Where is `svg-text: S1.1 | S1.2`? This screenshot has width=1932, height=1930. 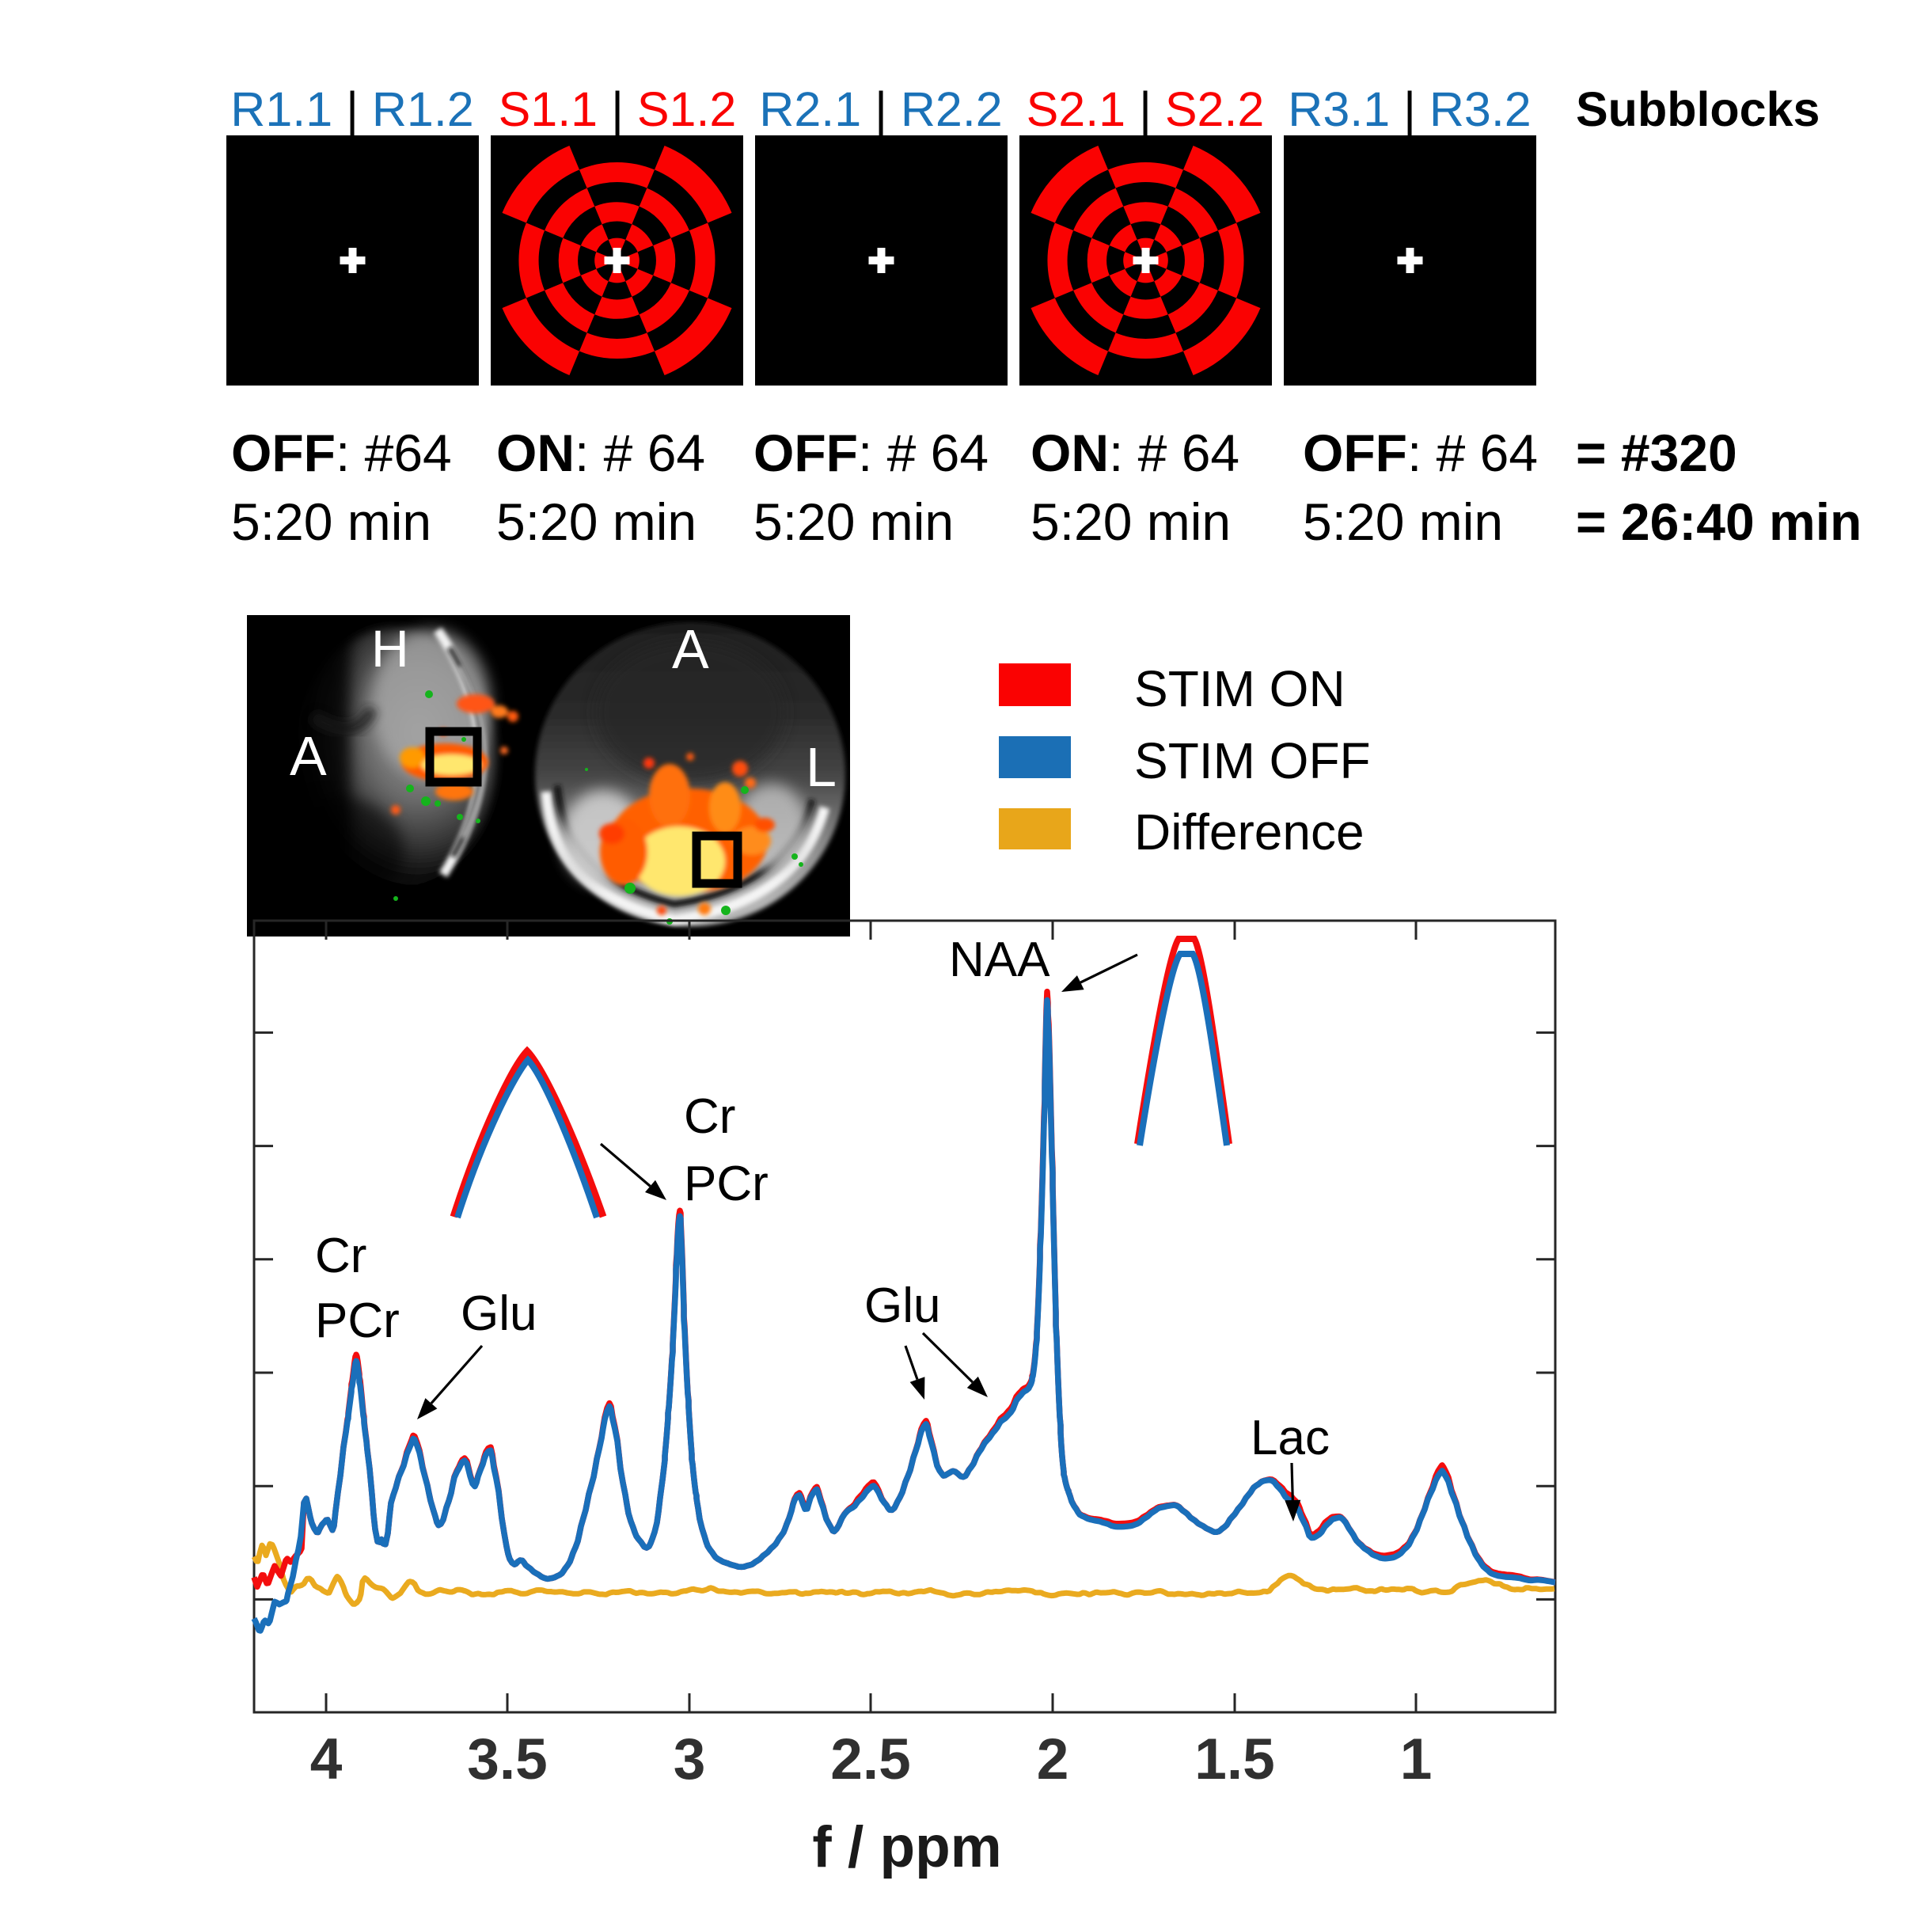
svg-text: S1.1 | S1.2 is located at coordinates (618, 109).